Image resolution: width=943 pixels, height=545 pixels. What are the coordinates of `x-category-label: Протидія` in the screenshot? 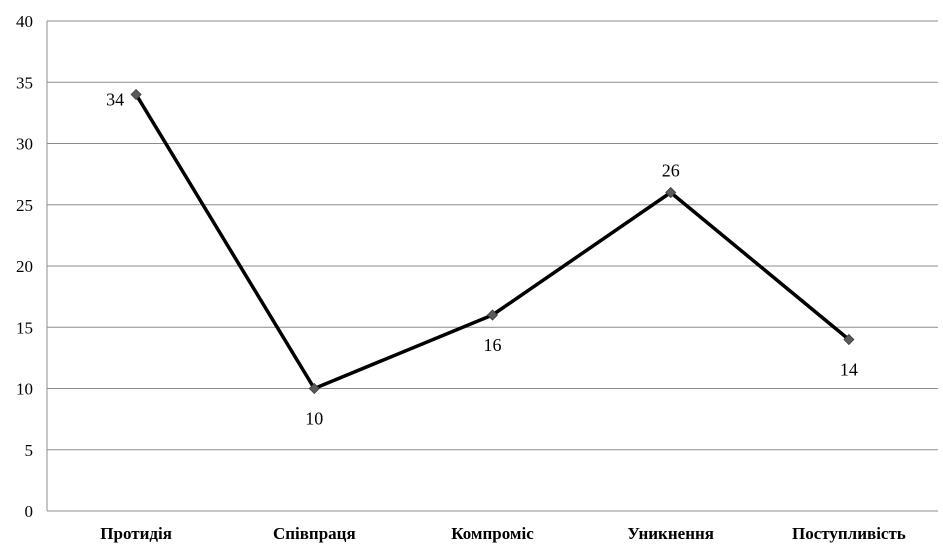 It's located at (136, 533).